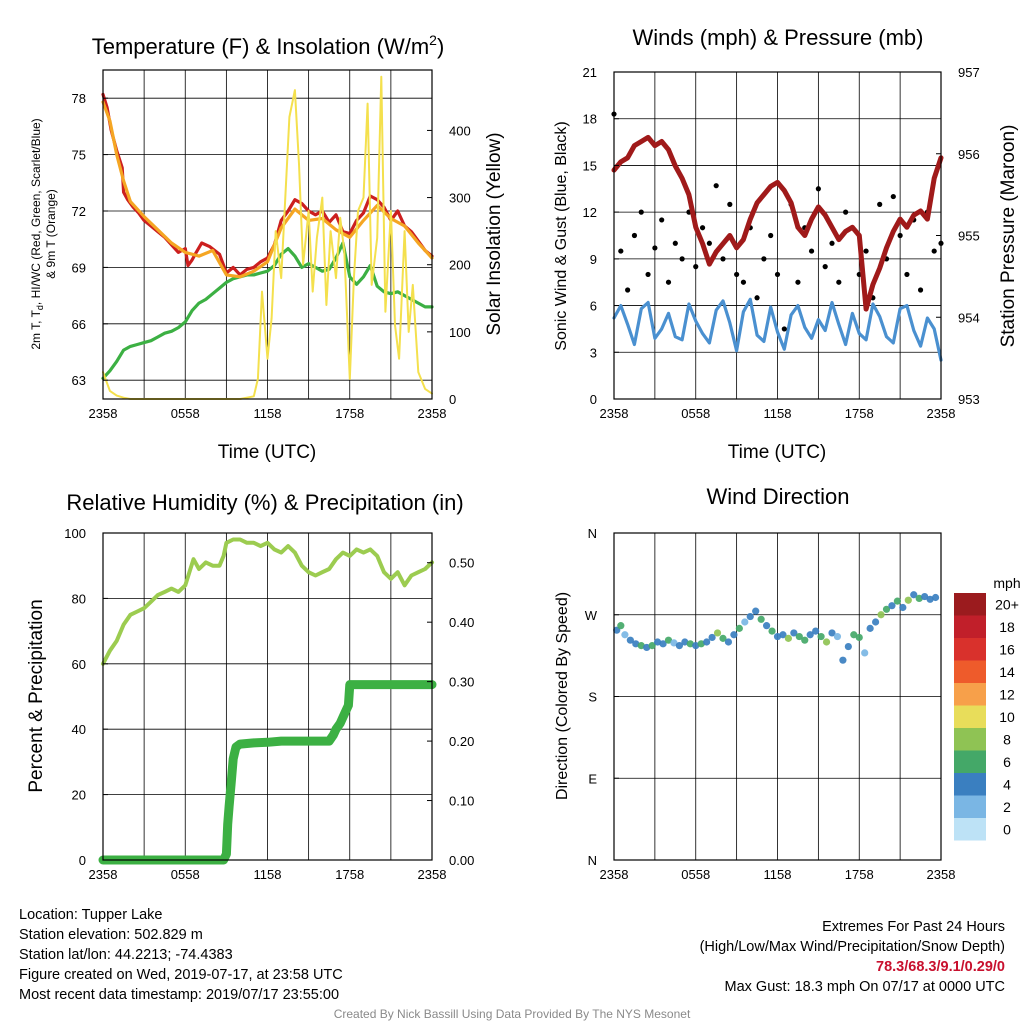  I want to click on y2-tick-label: 300, so click(460, 198).